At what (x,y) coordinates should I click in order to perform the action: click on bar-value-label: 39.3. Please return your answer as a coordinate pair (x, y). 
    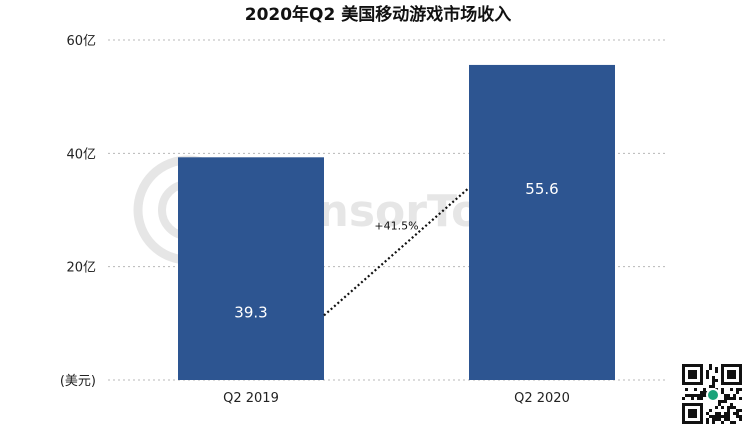
    Looking at the image, I should click on (250, 313).